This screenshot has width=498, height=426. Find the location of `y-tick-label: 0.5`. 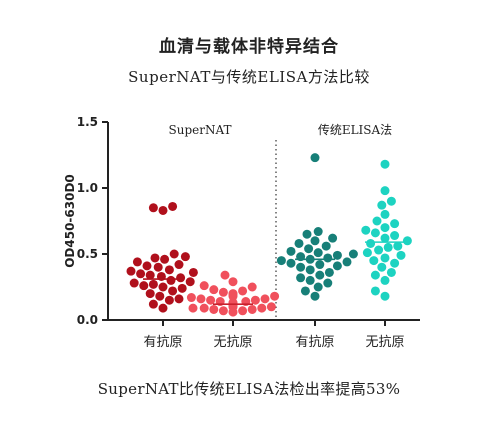

y-tick-label: 0.5 is located at coordinates (87, 254).